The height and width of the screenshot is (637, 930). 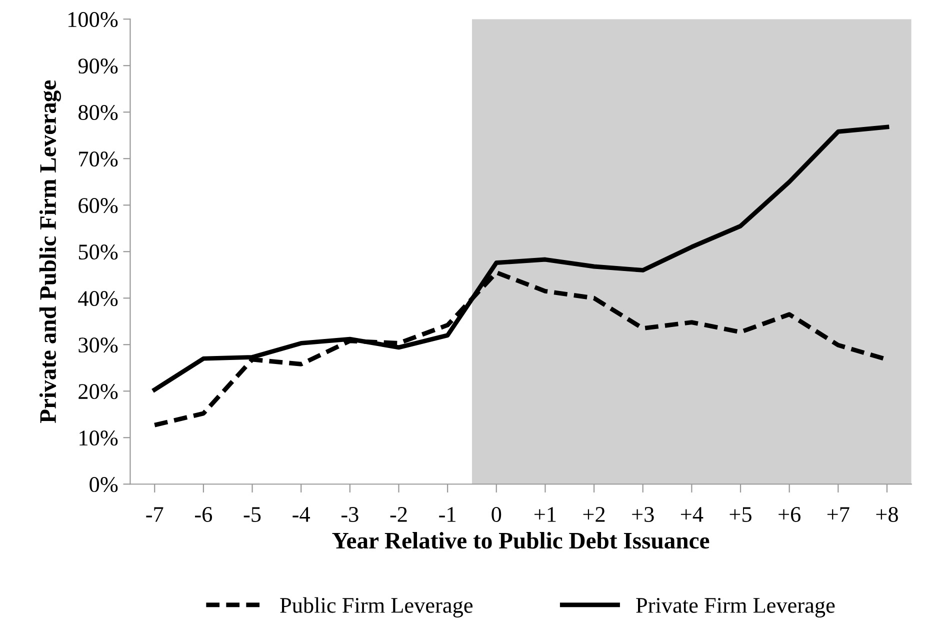 I want to click on x-tick-label: -4, so click(x=301, y=514).